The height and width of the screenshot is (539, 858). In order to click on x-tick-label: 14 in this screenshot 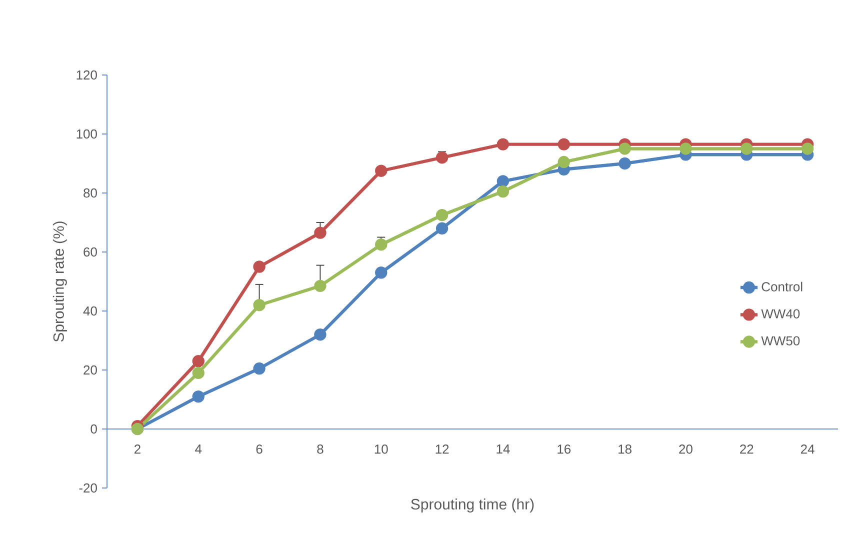, I will do `click(503, 449)`.